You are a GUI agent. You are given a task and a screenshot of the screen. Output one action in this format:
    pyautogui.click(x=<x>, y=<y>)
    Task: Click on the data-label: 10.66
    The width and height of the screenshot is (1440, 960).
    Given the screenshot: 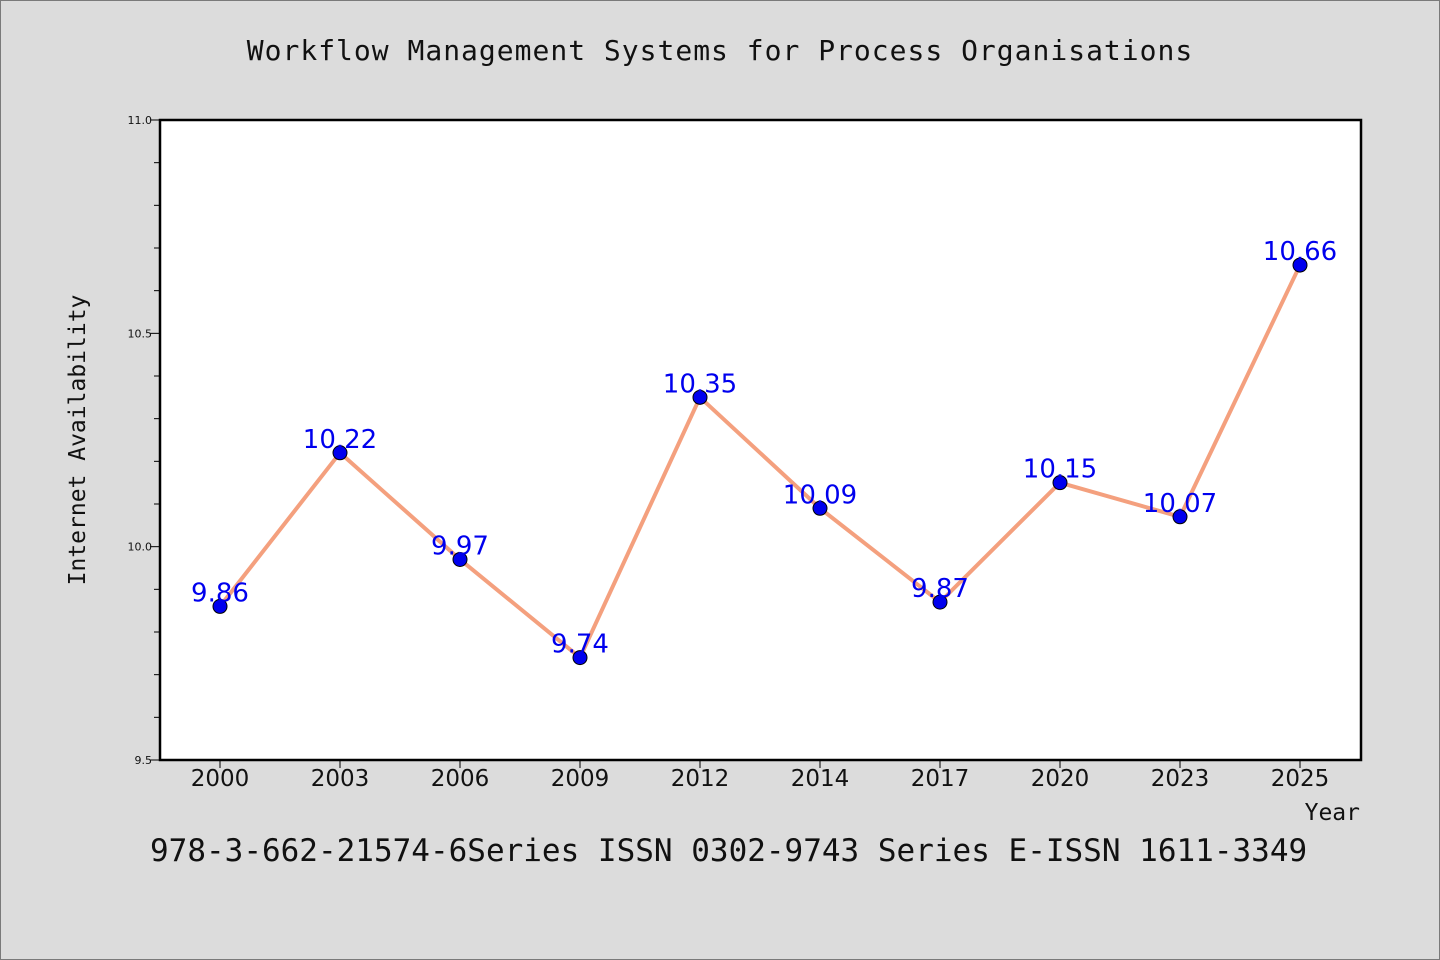 What is the action you would take?
    pyautogui.click(x=1300, y=252)
    